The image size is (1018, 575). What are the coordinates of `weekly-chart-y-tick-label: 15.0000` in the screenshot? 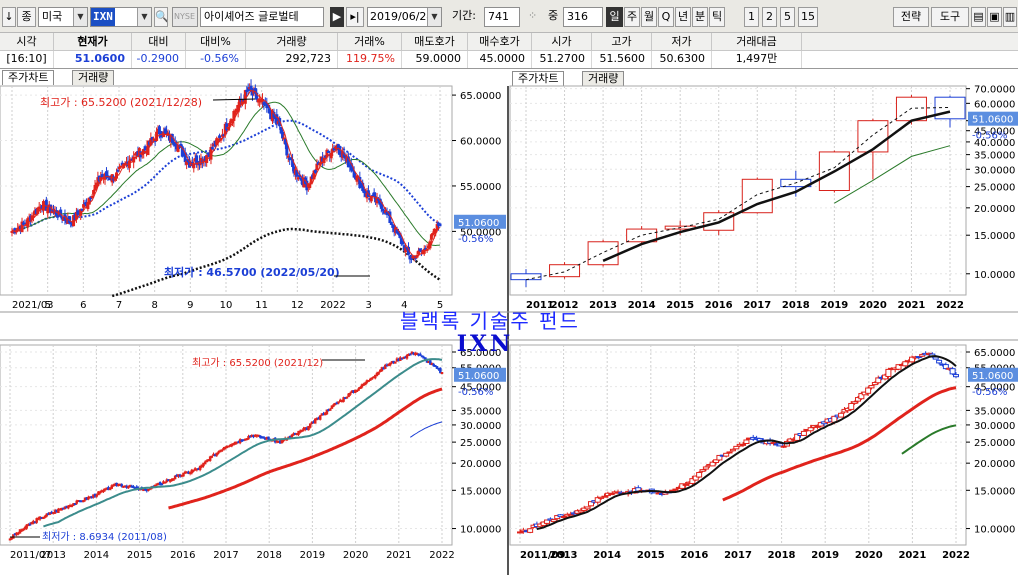 It's located at (480, 491).